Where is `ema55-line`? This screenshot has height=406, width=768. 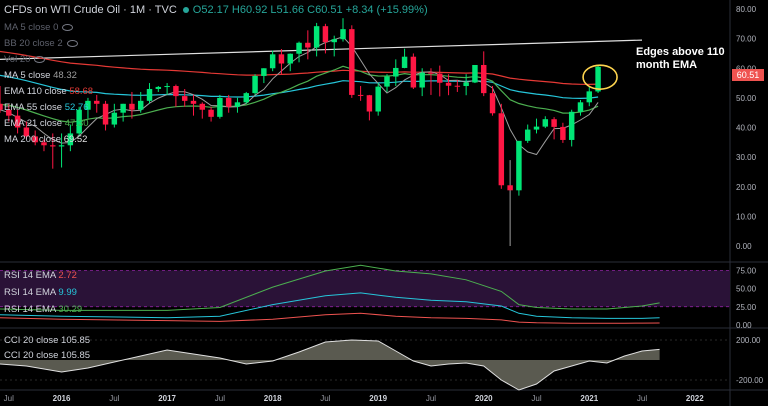 ema55-line is located at coordinates (299, 87).